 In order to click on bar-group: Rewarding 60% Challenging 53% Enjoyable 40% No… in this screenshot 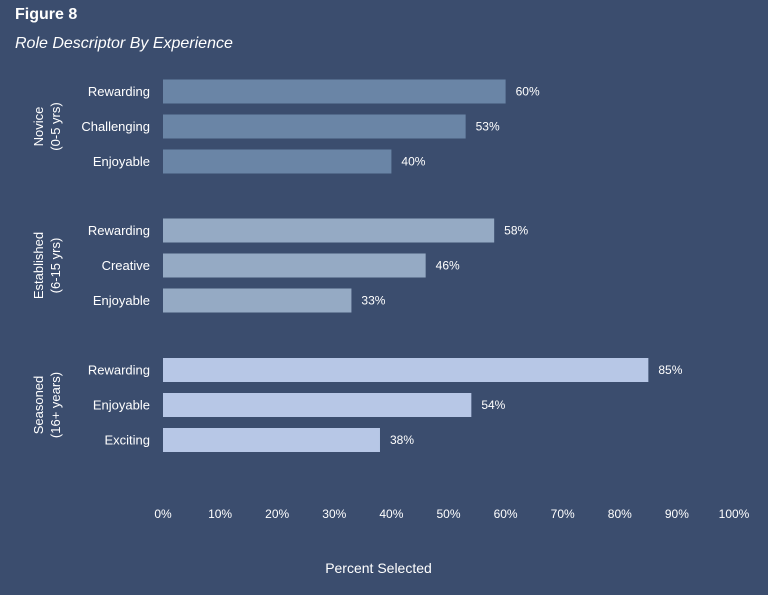, I will do `click(285, 126)`.